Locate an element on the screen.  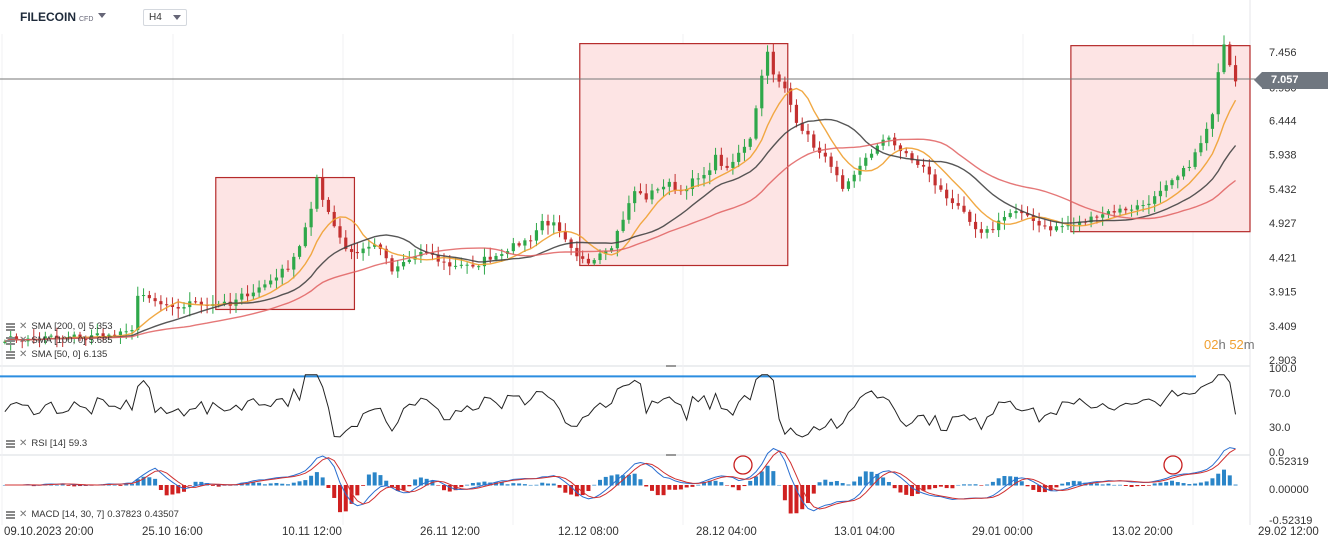
rsi-tick-label: 30.0 is located at coordinates (1279, 428).